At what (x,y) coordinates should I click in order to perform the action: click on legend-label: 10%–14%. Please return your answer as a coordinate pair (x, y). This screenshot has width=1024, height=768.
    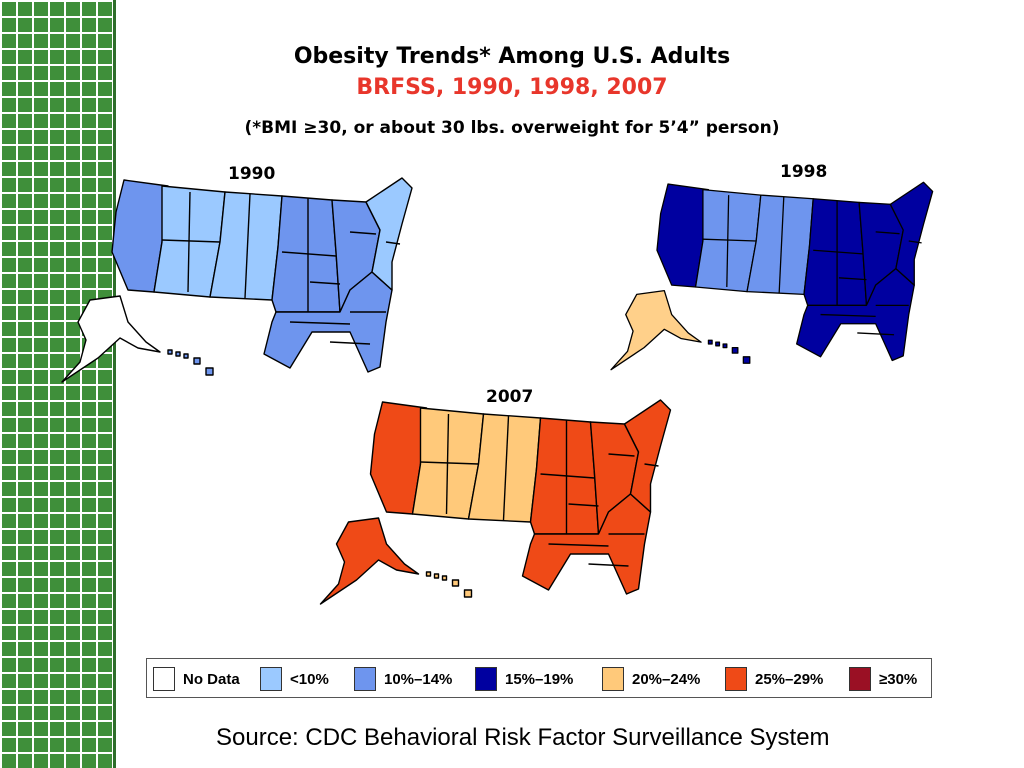
    Looking at the image, I should click on (418, 679).